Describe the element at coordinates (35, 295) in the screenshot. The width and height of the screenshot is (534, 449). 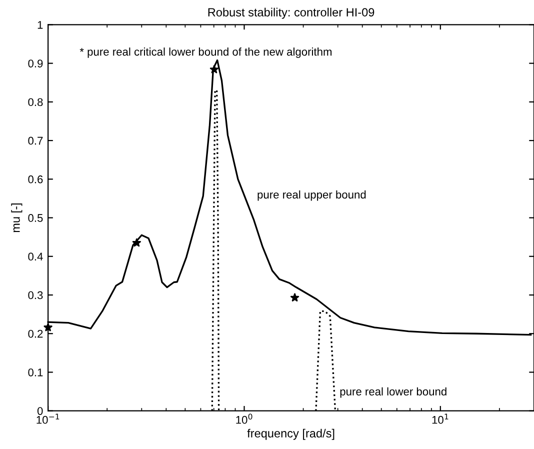
I see `y-tick-label: 0.3` at that location.